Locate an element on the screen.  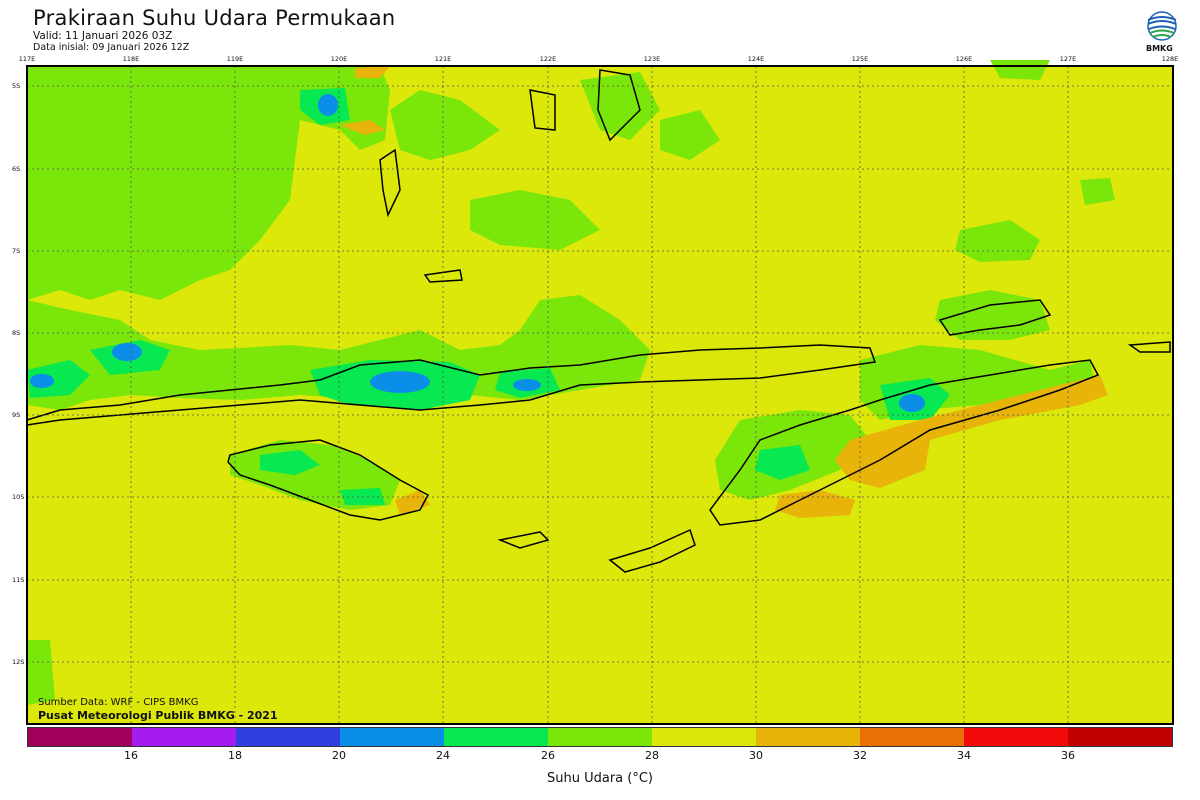
lon-label: 122E is located at coordinates (548, 59).